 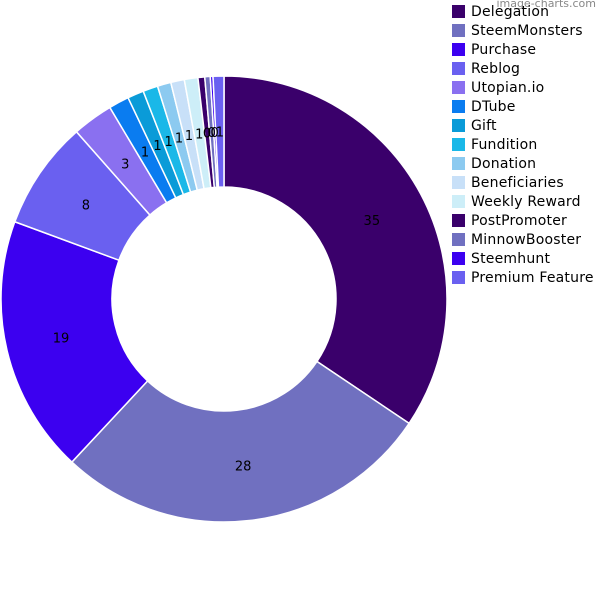 I want to click on legend-item: Steemhunt, so click(x=523, y=258).